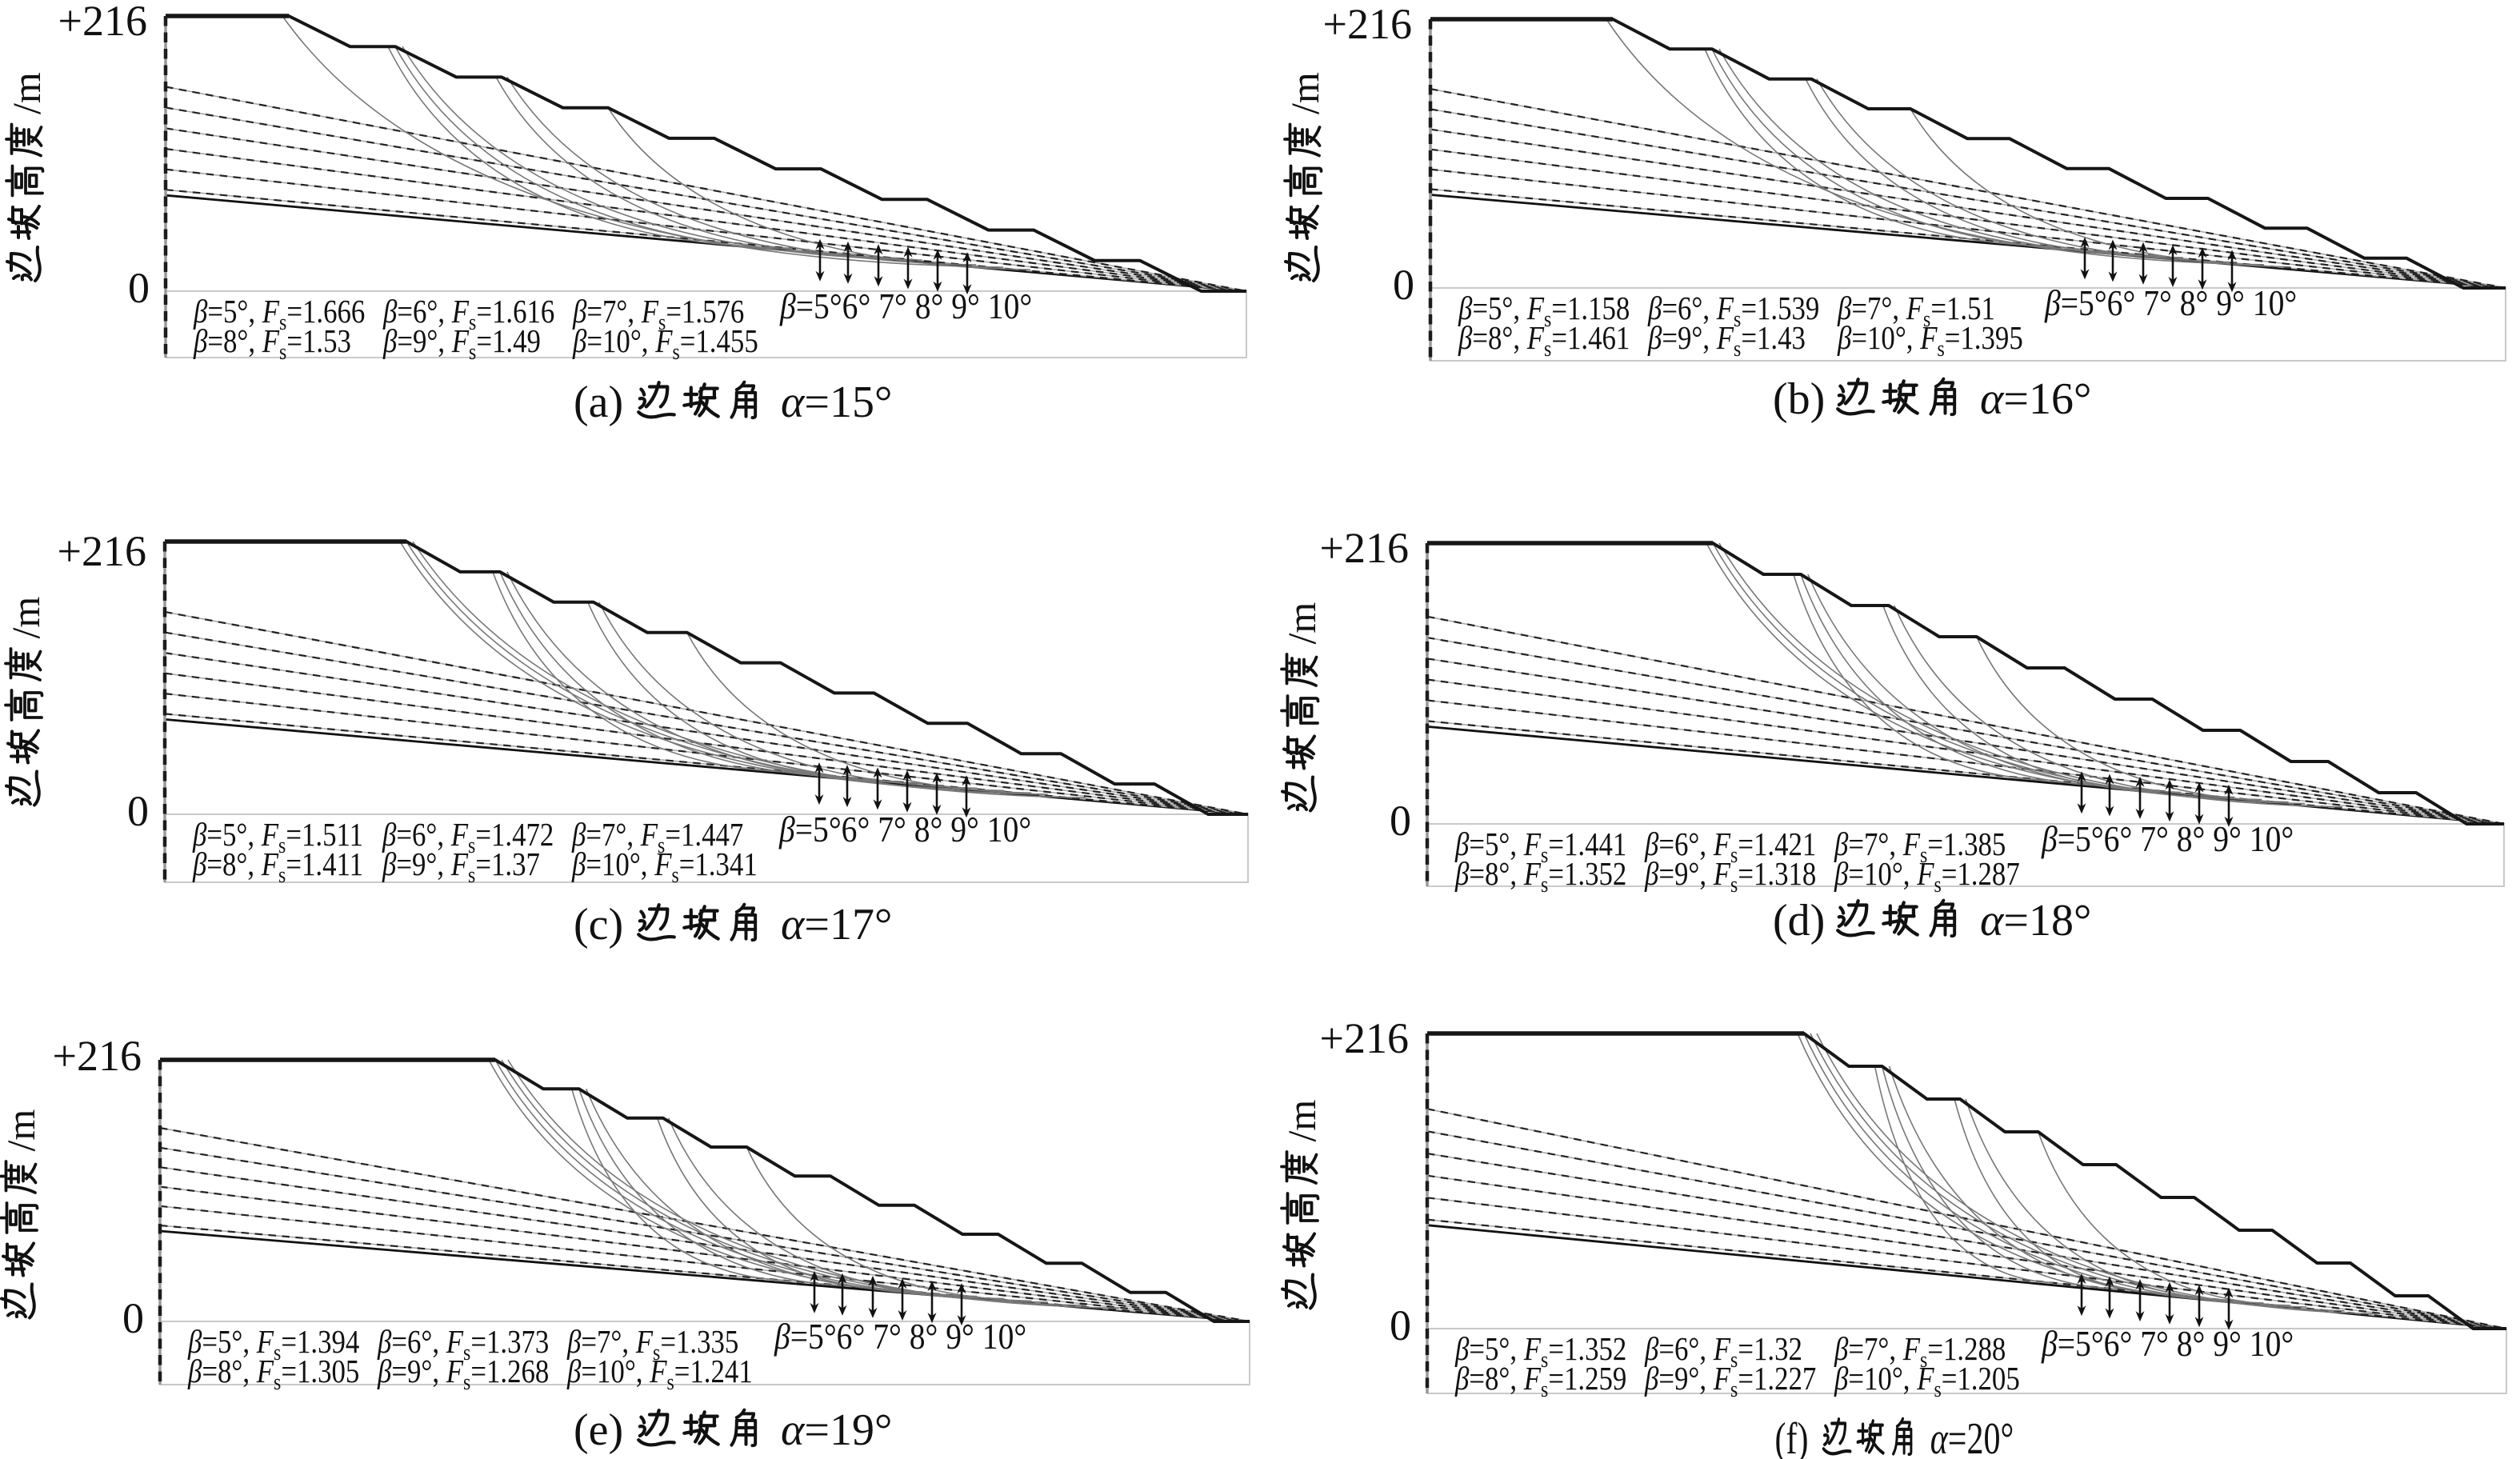  What do you see at coordinates (1916, 310) in the screenshot?
I see `svg-text: β=7°, Fs=1.51` at bounding box center [1916, 310].